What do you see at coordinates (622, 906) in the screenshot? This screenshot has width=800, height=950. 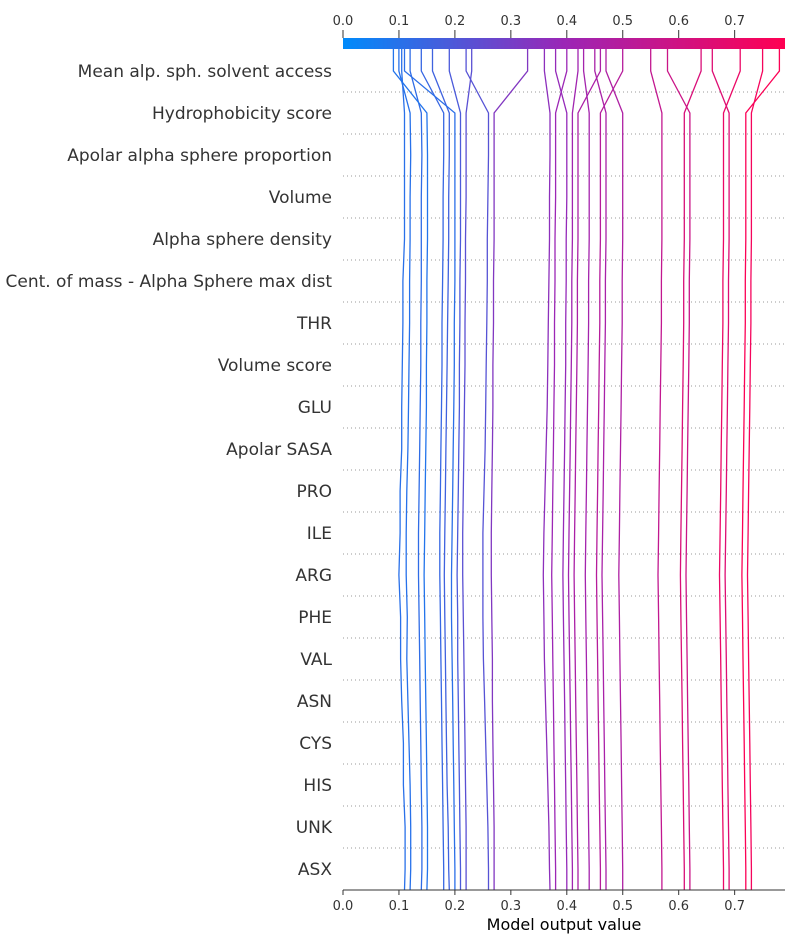 I see `bottom-tick-label: 0.5` at bounding box center [622, 906].